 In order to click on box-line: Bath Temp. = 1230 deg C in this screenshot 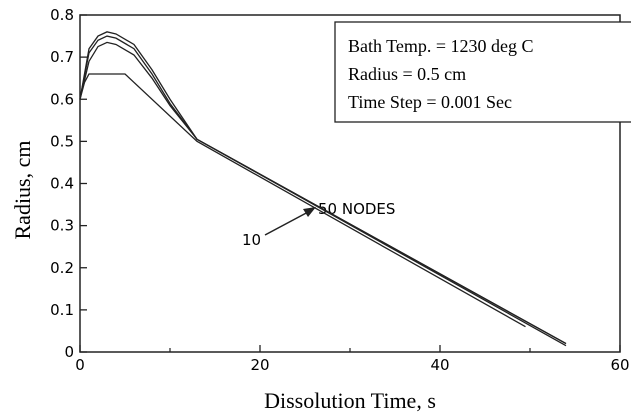, I will do `click(441, 46)`.